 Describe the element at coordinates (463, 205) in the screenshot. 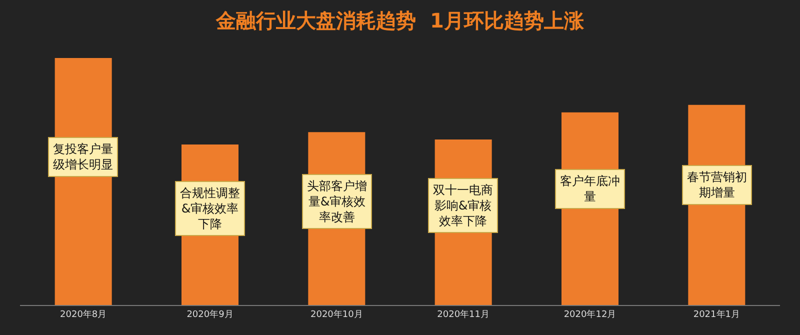

I see `annotation: 双十一电商影响&审核效率下降` at that location.